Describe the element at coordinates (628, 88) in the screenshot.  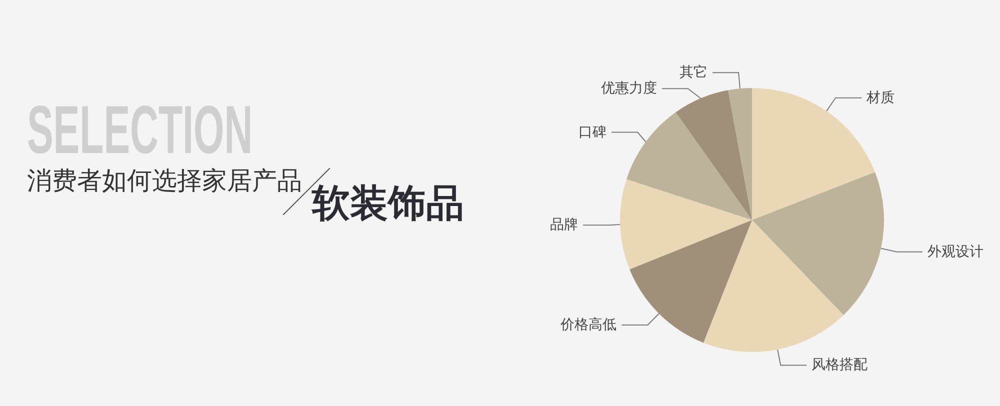
I see `slice-label: 优惠力度` at that location.